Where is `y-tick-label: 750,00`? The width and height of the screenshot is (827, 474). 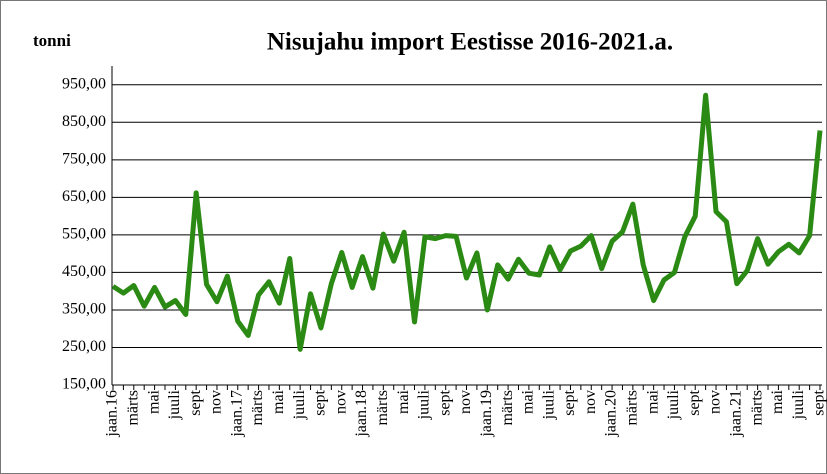
y-tick-label: 750,00 is located at coordinates (84, 158).